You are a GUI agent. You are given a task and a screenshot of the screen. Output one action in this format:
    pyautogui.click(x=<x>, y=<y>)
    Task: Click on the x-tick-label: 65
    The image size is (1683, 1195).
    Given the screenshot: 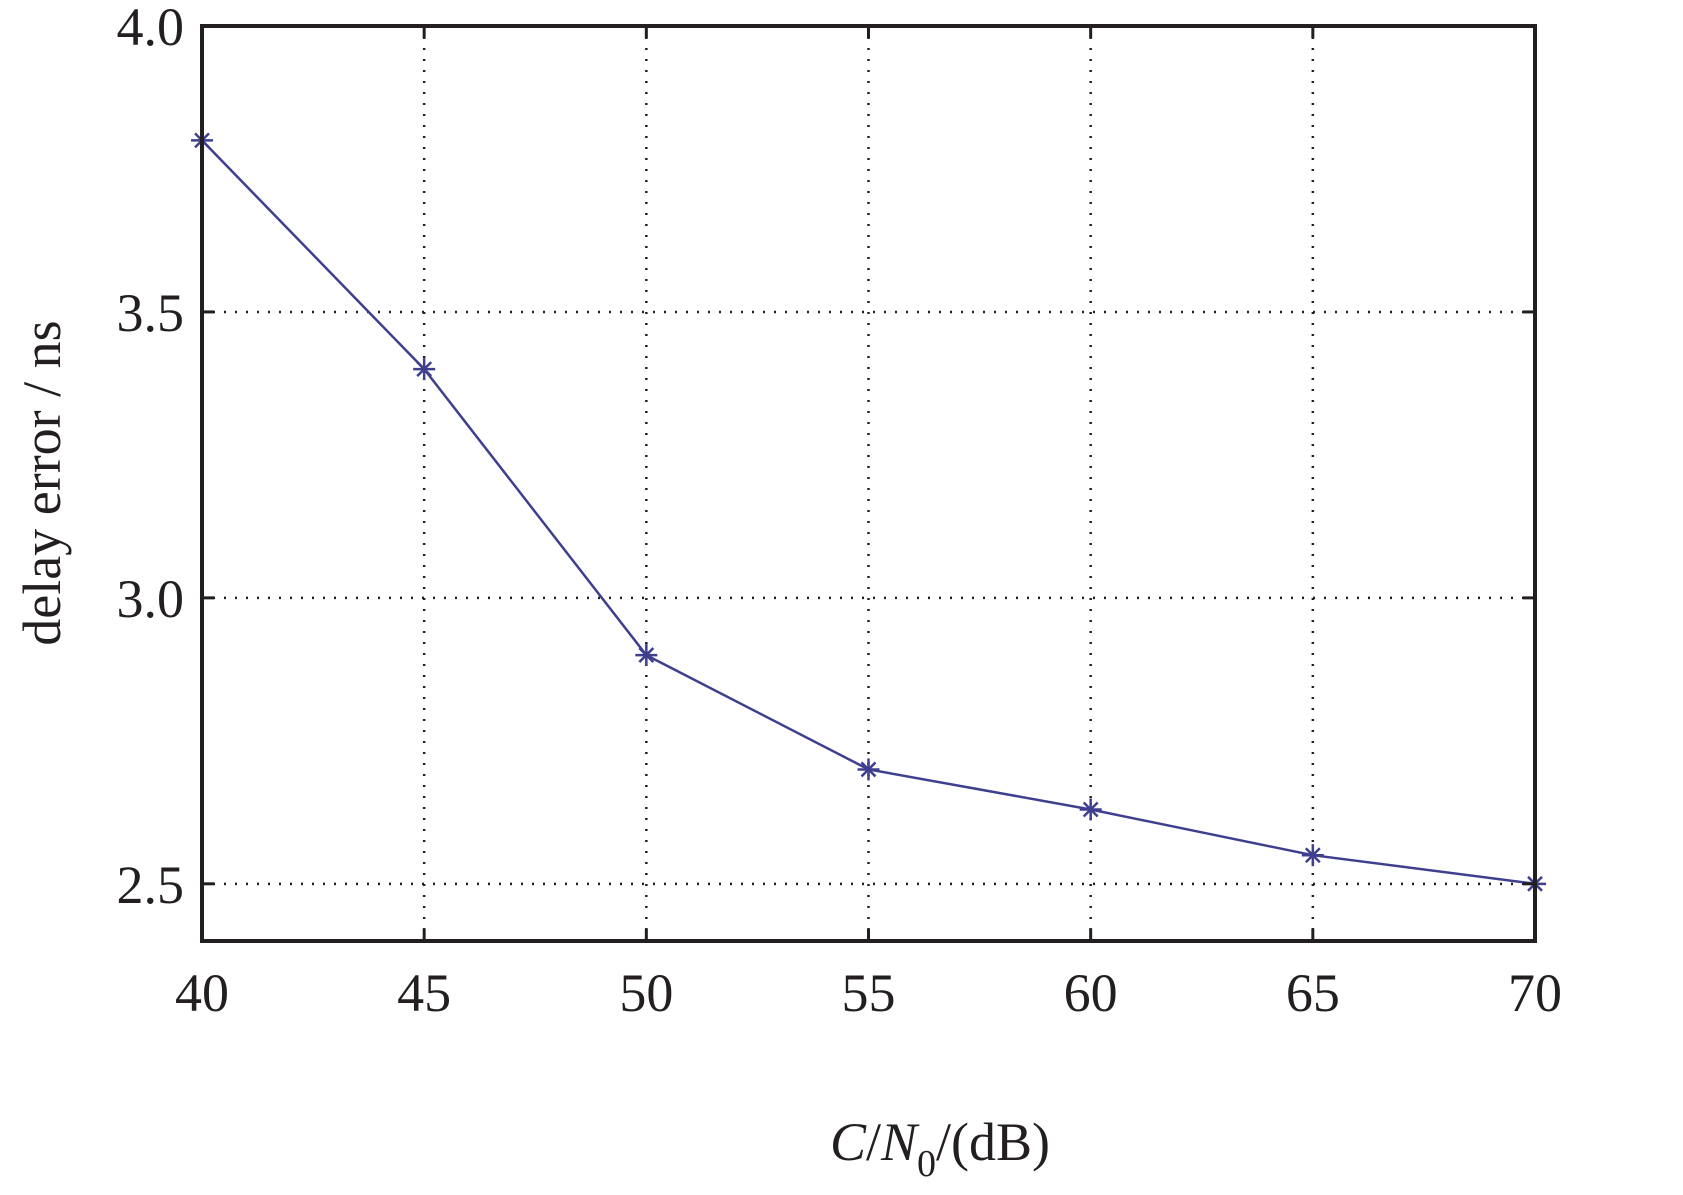 What is the action you would take?
    pyautogui.click(x=1313, y=993)
    